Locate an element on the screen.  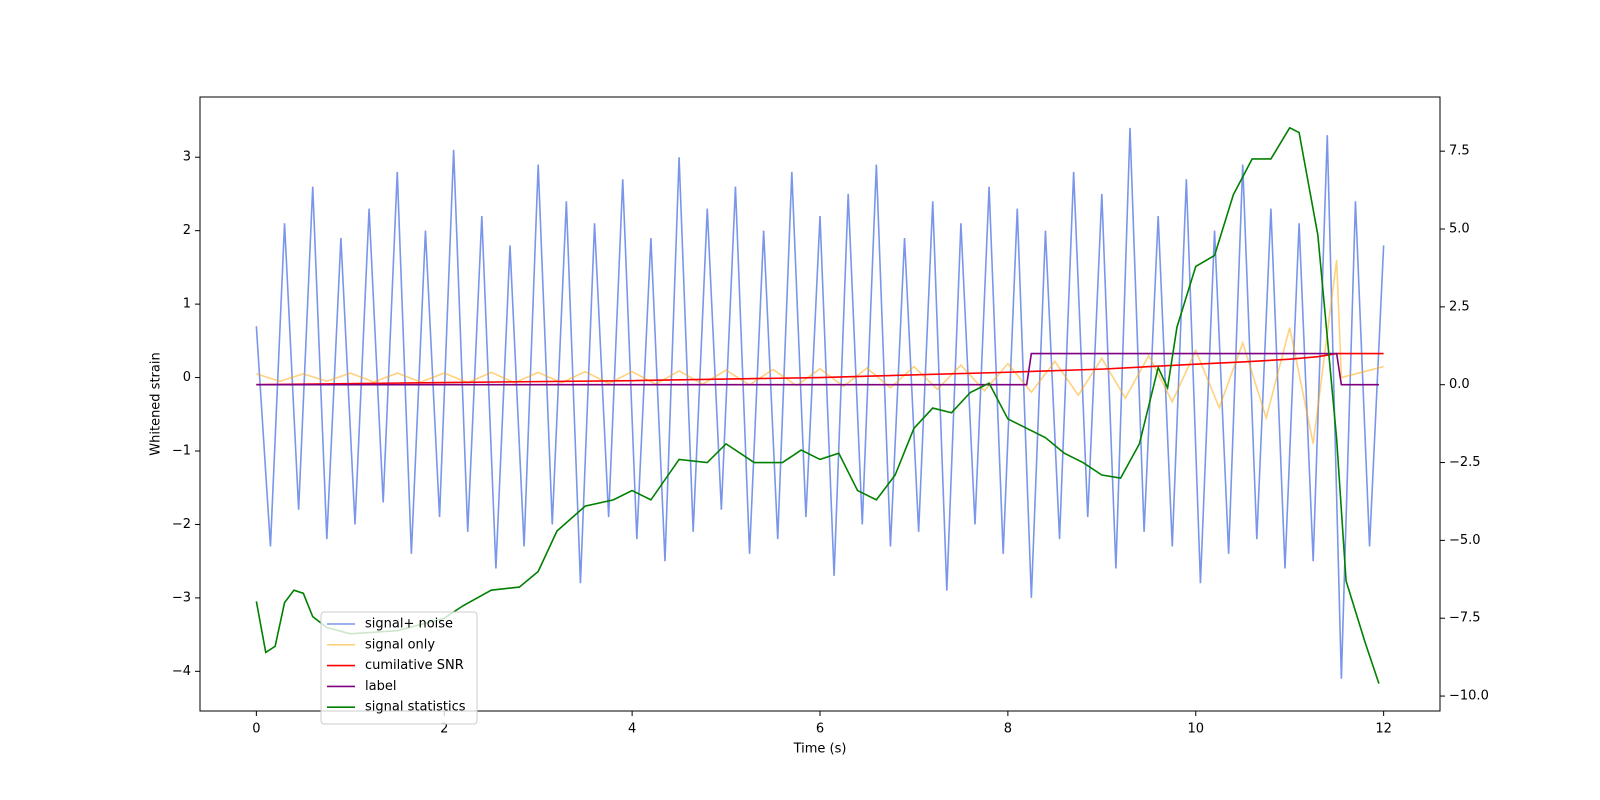
legend-label: signal+ noise is located at coordinates (409, 624).